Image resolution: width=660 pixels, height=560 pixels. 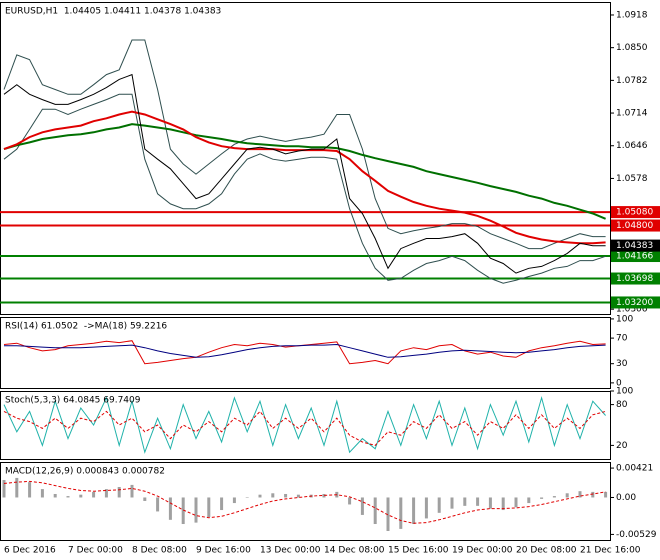 What do you see at coordinates (85, 472) in the screenshot?
I see `panel-title: MACD(12,26,9) 0.000843 0.000782` at bounding box center [85, 472].